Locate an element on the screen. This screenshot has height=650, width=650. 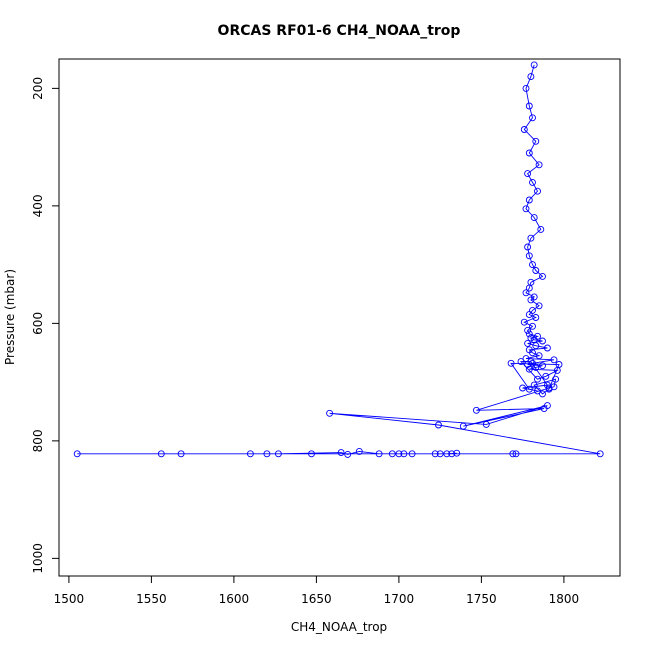
y-axis: 200 400 600 800 1000 is located at coordinates (45, 325).